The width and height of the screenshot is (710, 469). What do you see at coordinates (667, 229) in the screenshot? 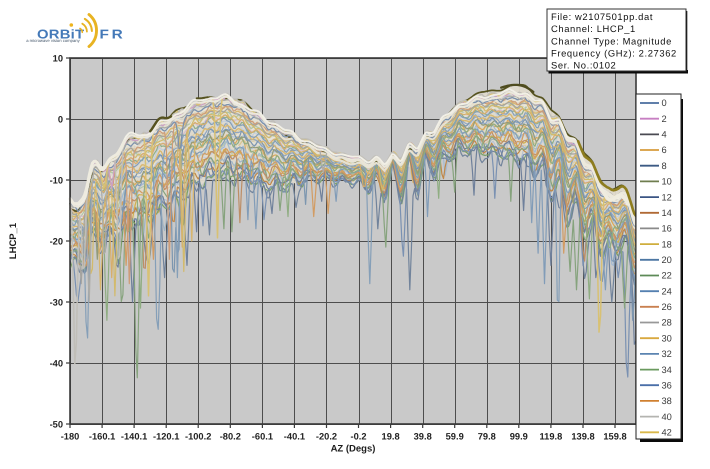
I see `svg-text: 16` at bounding box center [667, 229].